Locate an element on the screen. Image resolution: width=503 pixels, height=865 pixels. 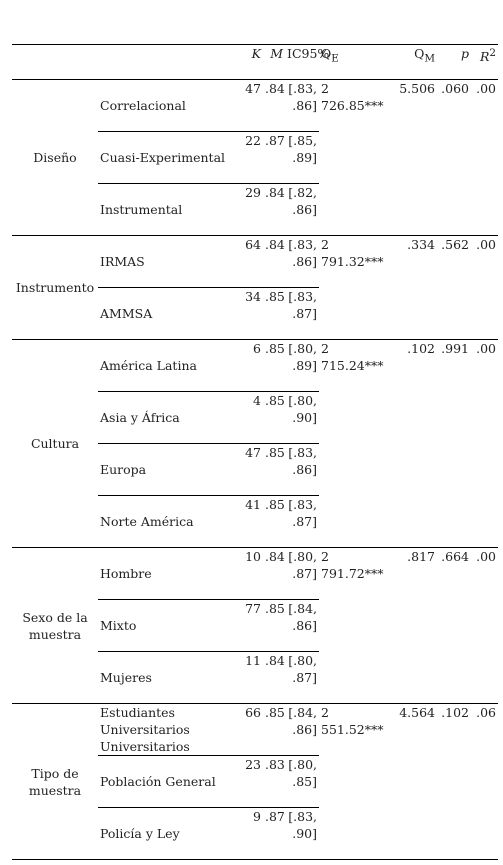
group-label: Diseño is located at coordinates (55, 157).